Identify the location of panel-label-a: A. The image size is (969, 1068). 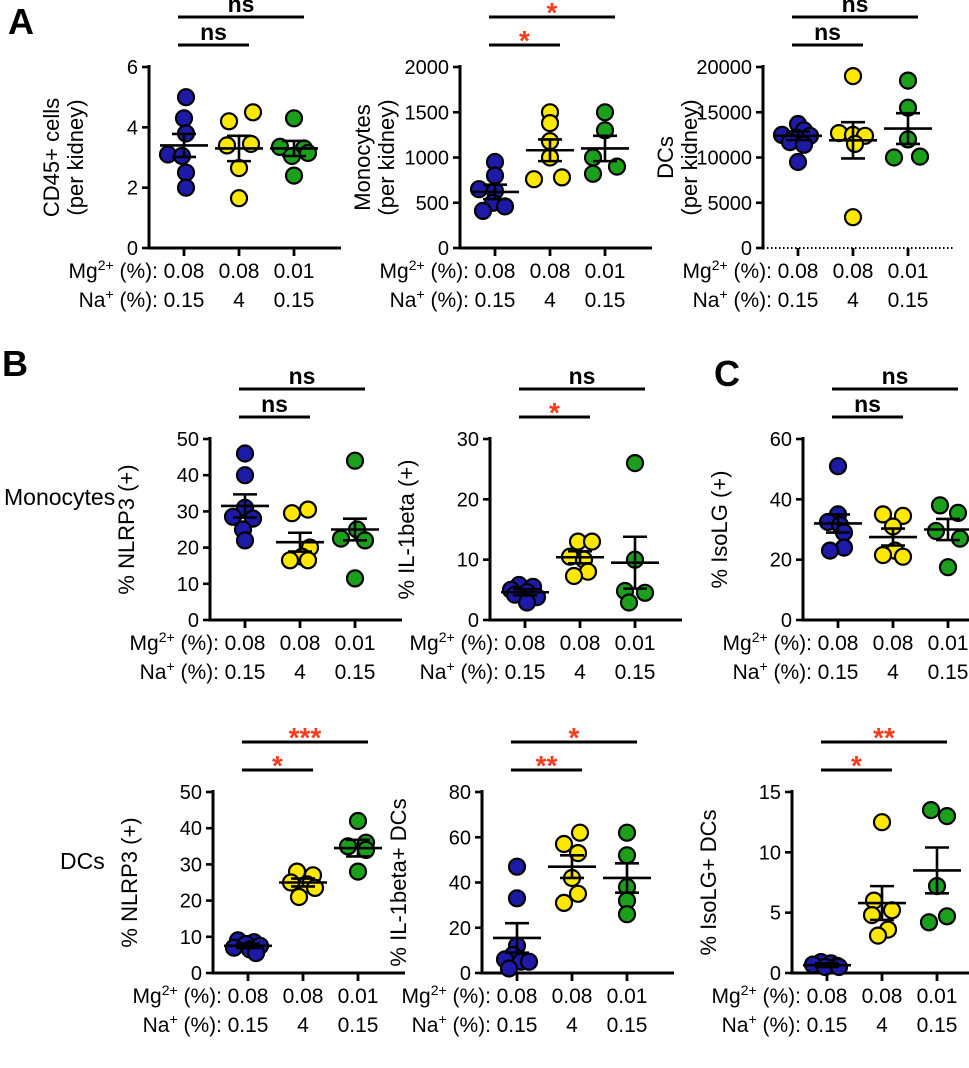
(21, 21).